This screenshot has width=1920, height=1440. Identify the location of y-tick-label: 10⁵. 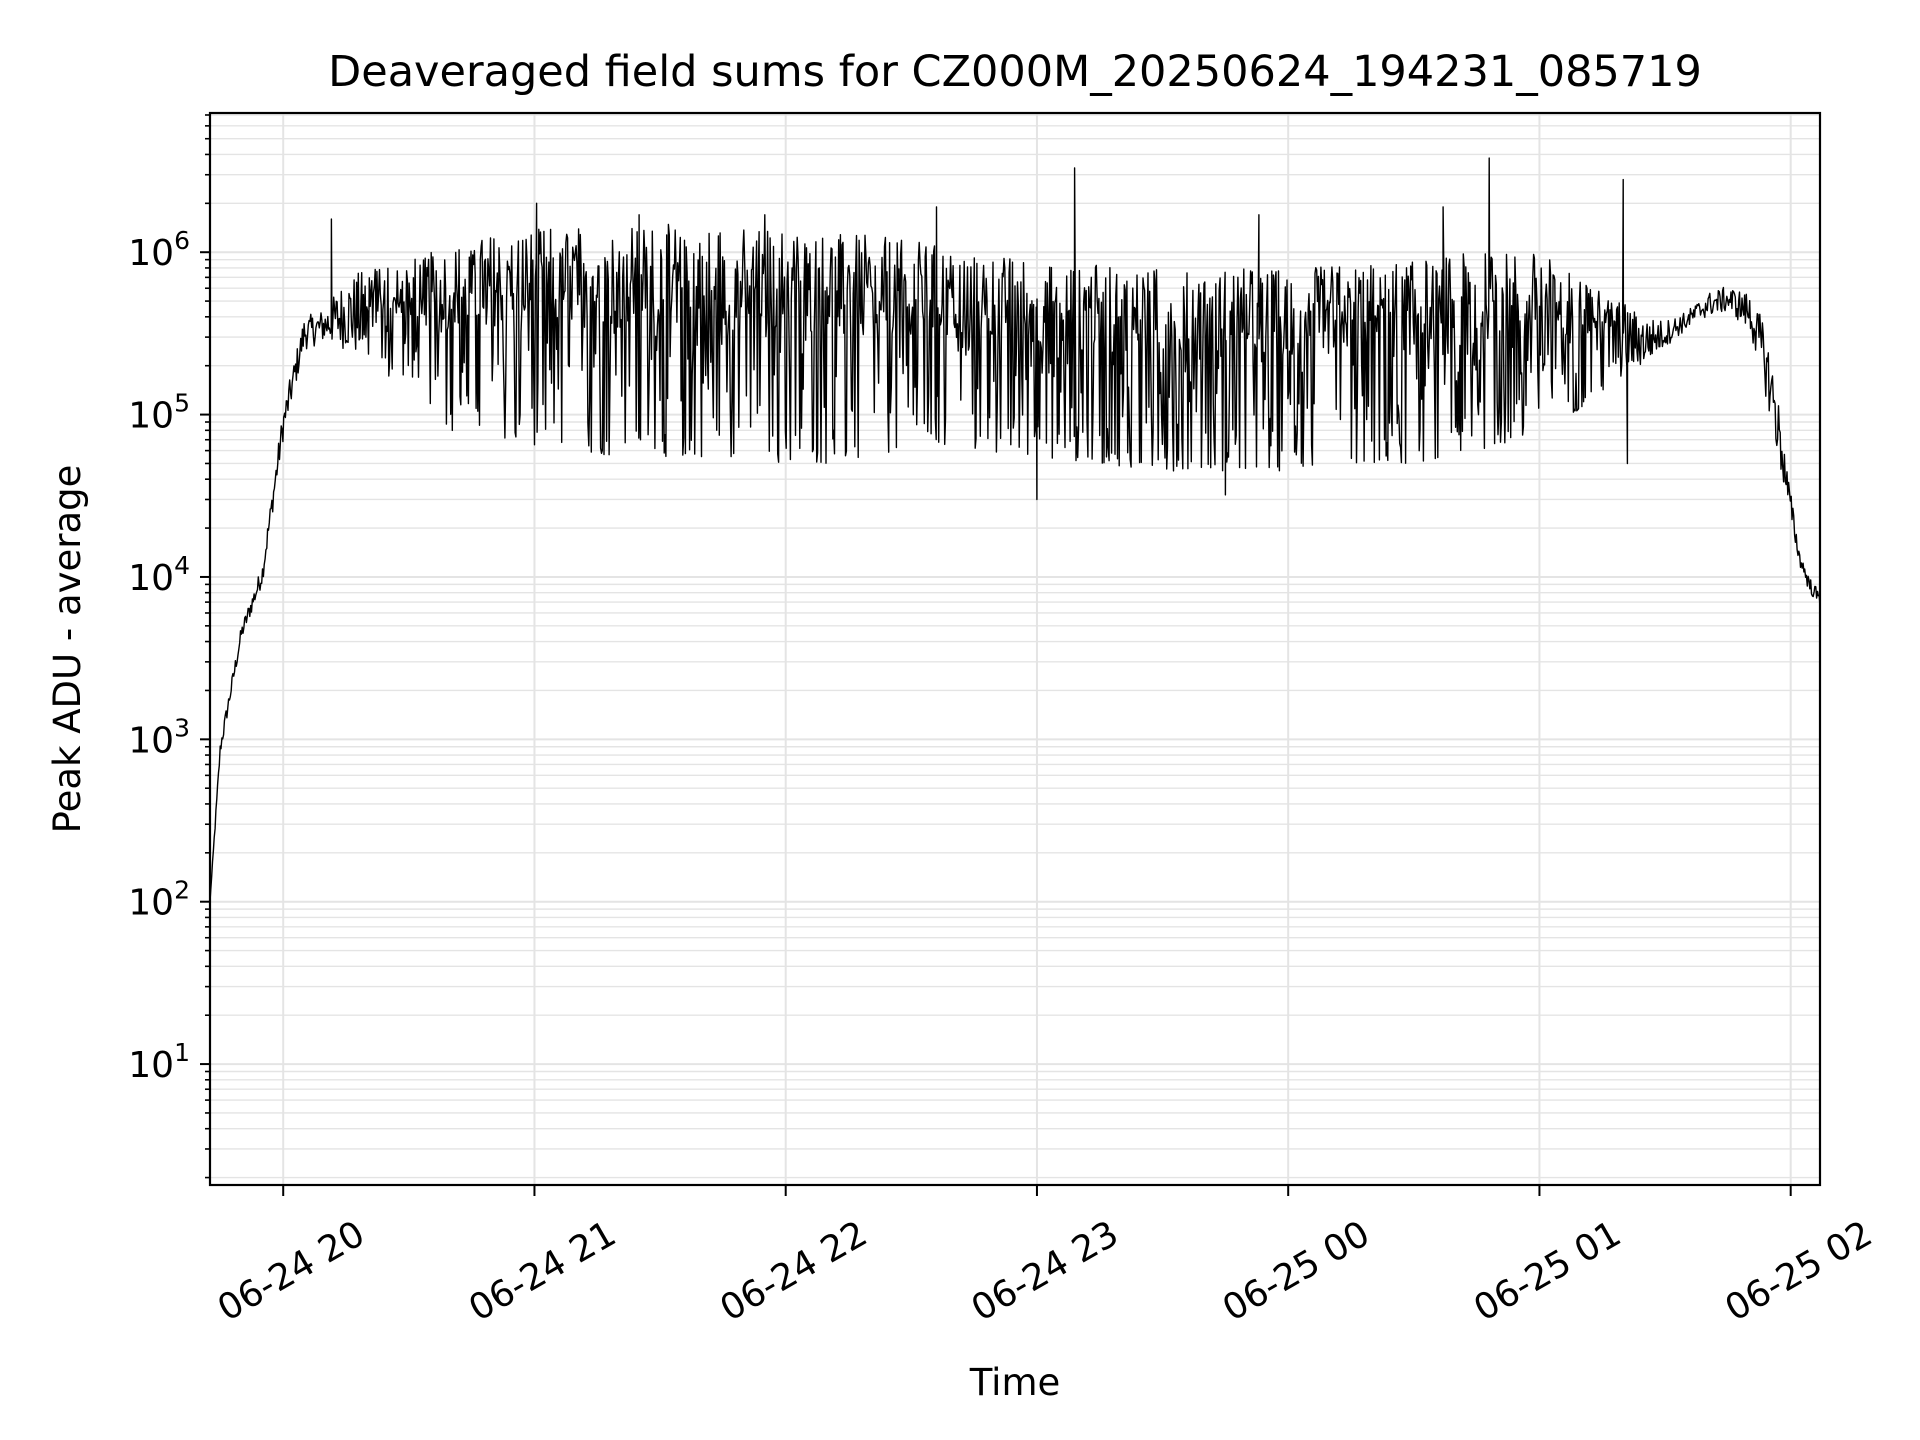
(159, 413).